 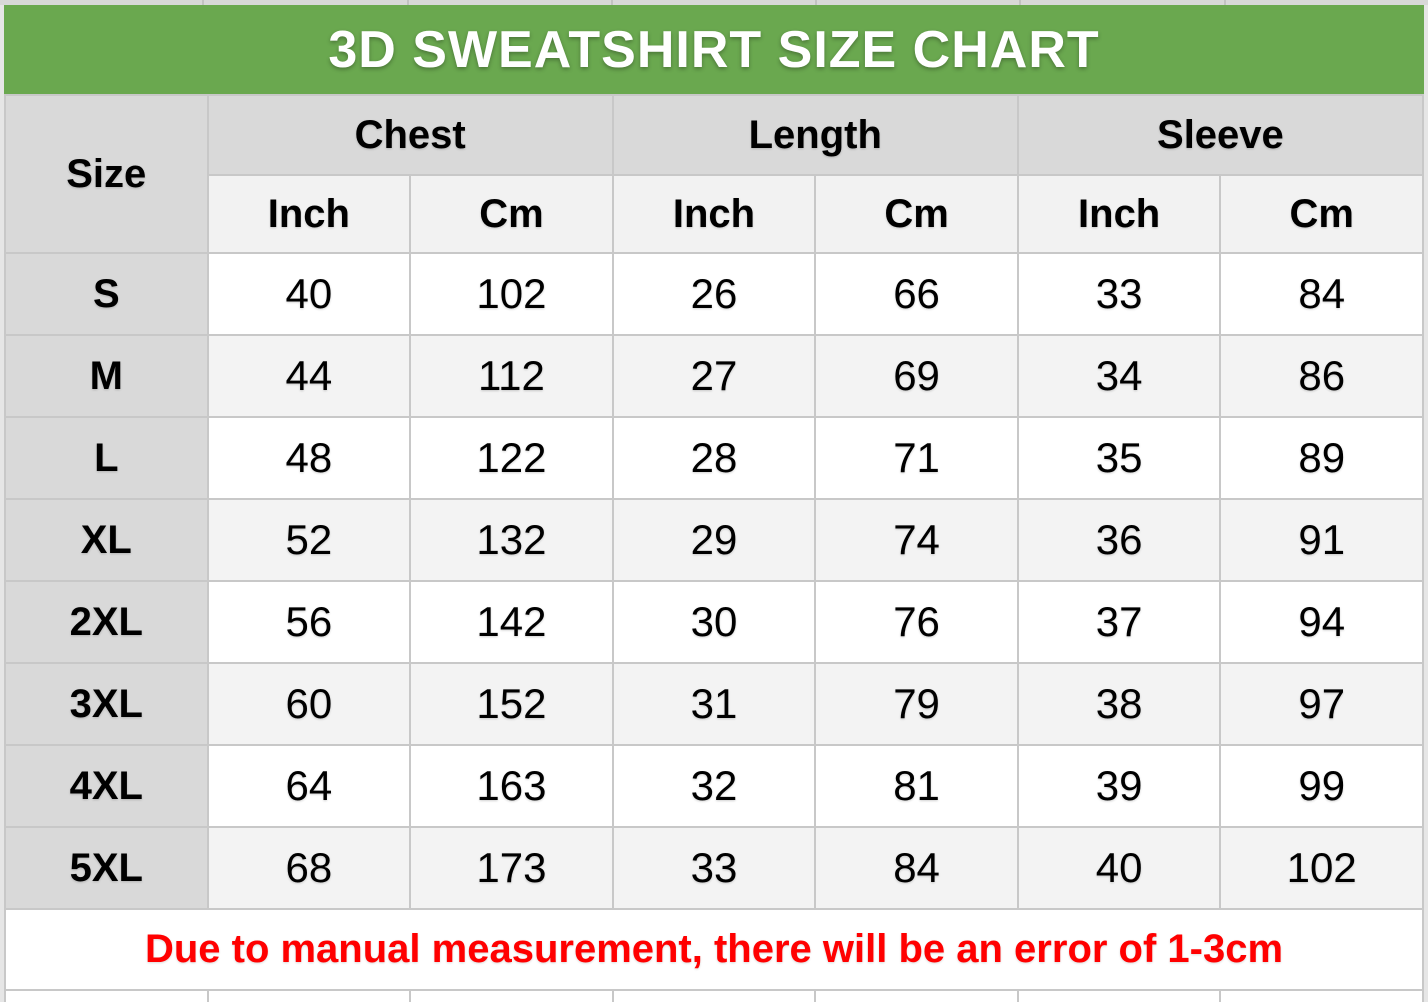 What do you see at coordinates (1120, 215) in the screenshot?
I see `unit-header-sleeve-inch: Inch` at bounding box center [1120, 215].